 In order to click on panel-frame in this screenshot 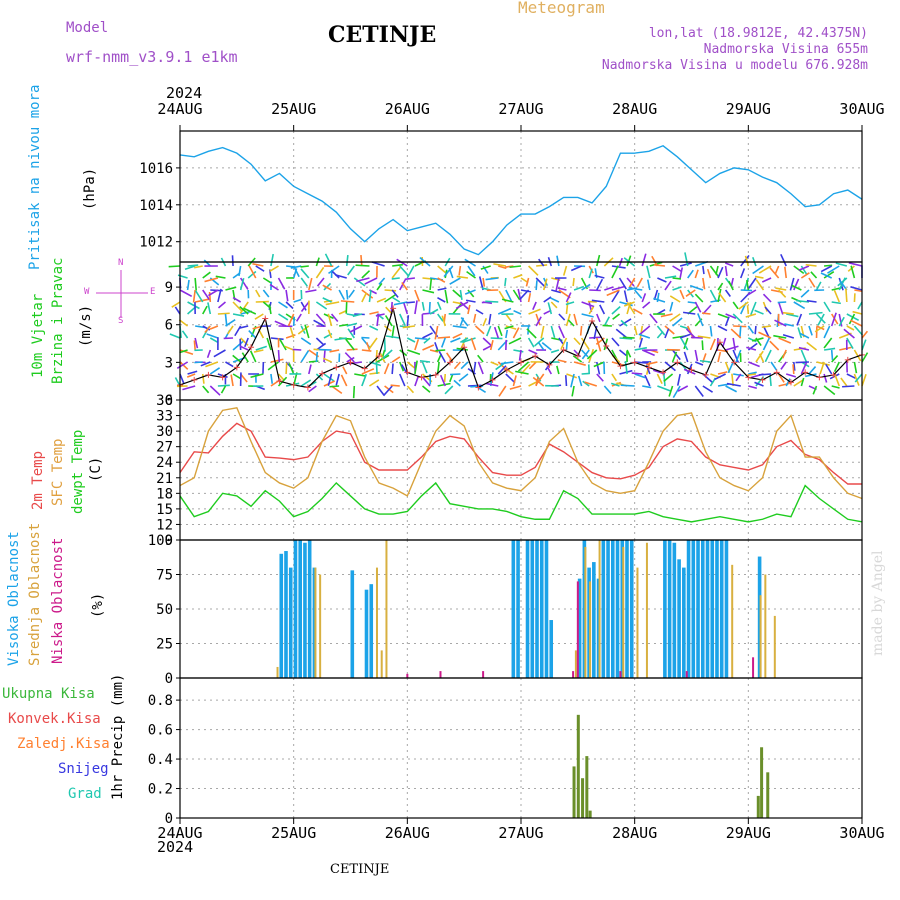, I will do `click(521, 470)`.